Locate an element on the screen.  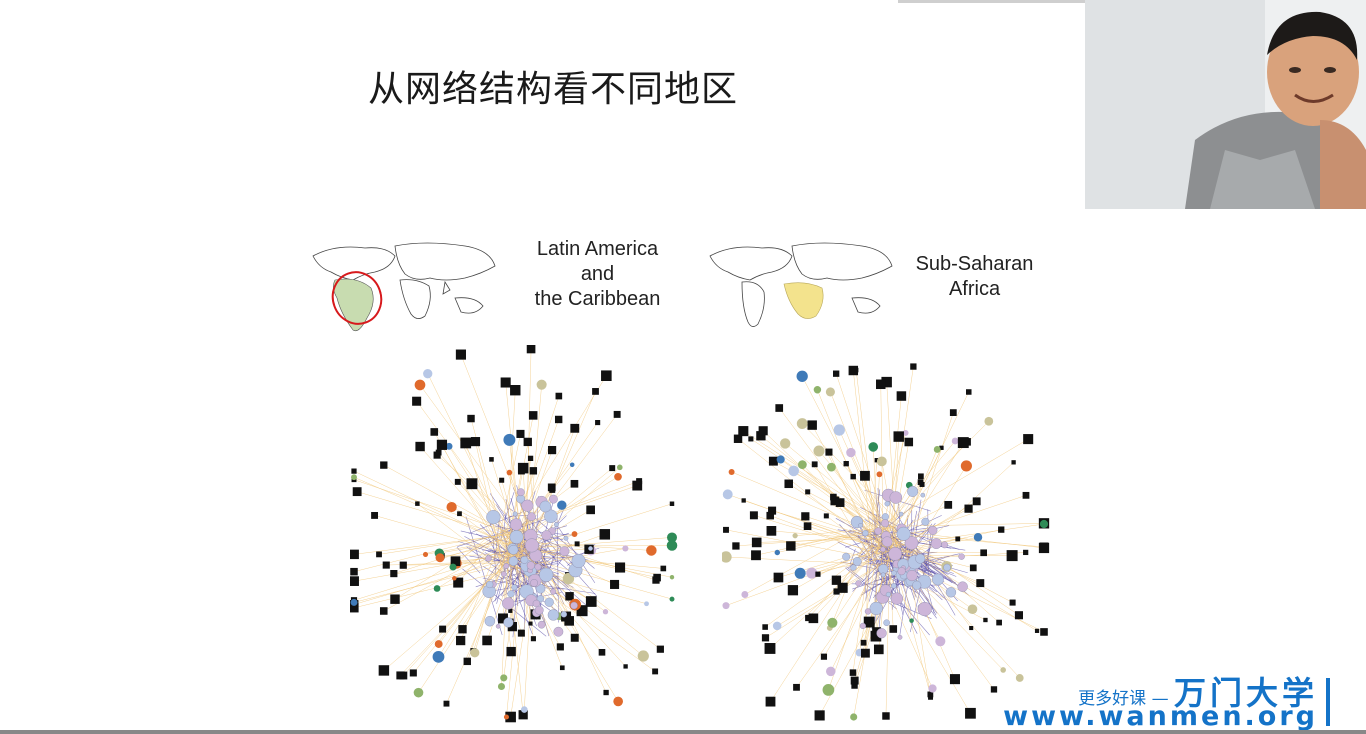
africa-highlight is located at coordinates (803, 300).